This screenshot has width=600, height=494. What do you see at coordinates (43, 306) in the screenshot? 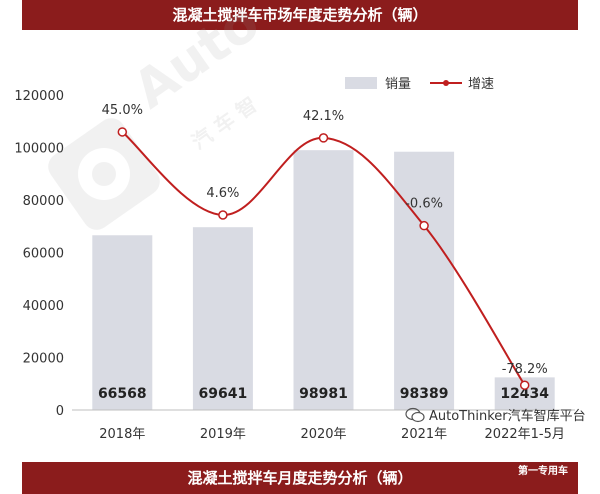
I see `y-tick-label: 40000` at bounding box center [43, 306].